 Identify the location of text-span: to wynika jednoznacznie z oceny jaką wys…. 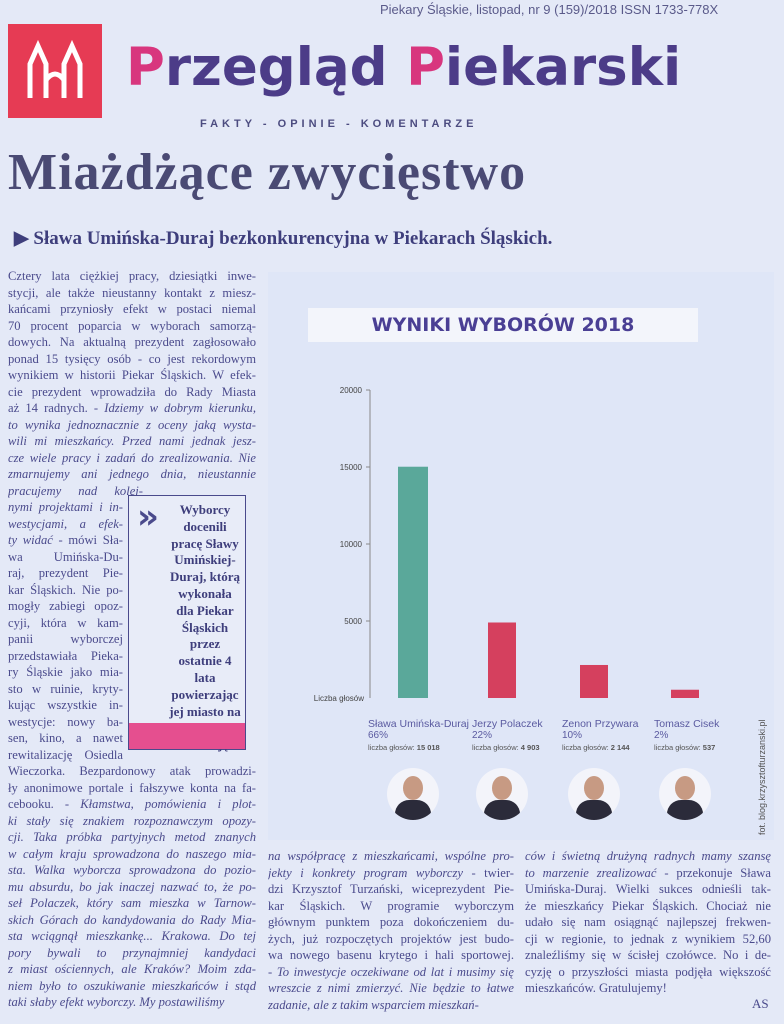
(132, 424).